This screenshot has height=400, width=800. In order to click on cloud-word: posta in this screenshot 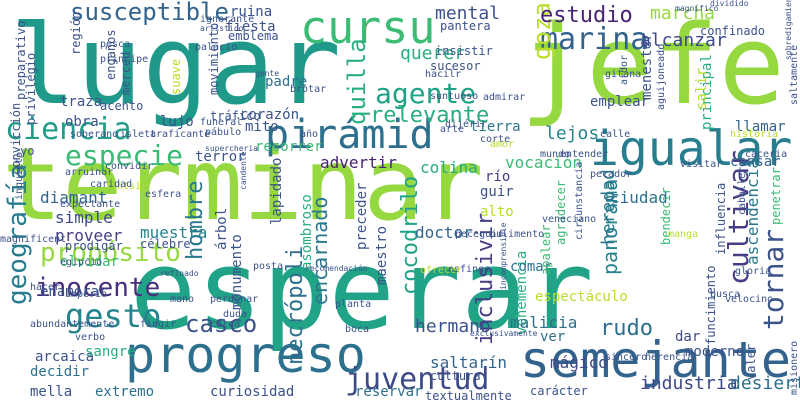, I will do `click(268, 266)`.